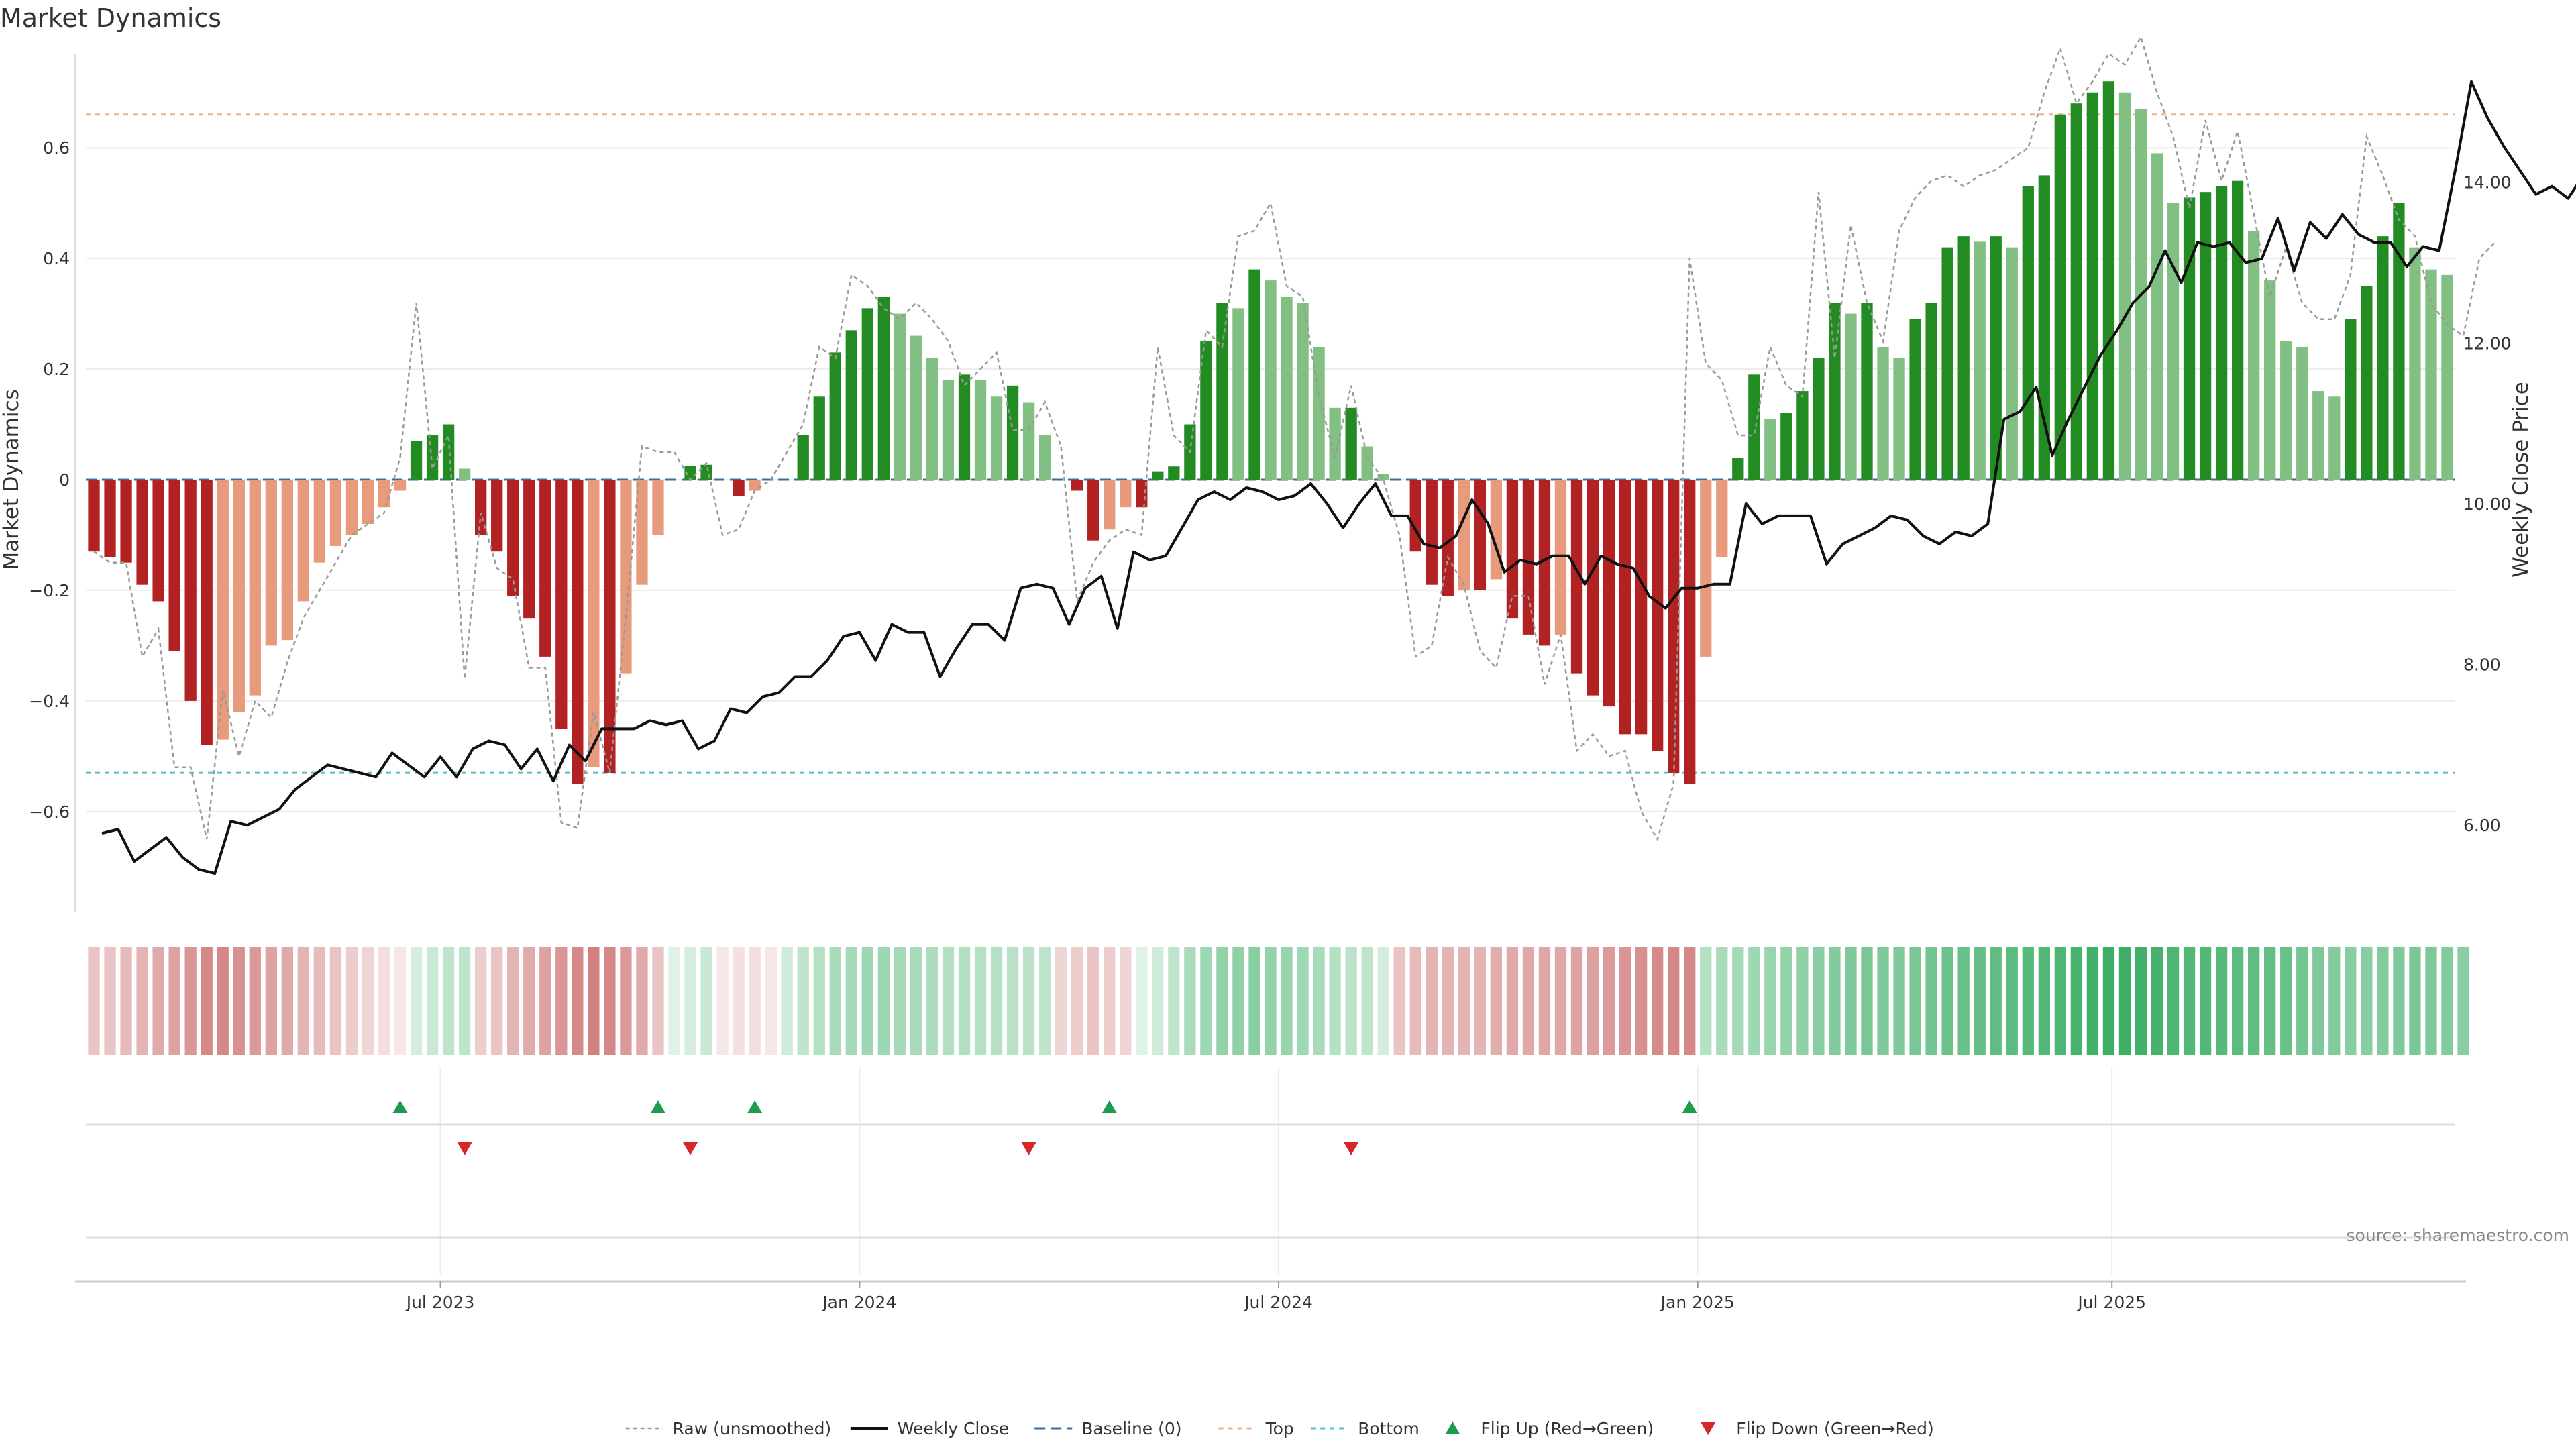 This screenshot has height=1449, width=2576. What do you see at coordinates (1131, 1428) in the screenshot?
I see `legend-label: Baseline (0)` at bounding box center [1131, 1428].